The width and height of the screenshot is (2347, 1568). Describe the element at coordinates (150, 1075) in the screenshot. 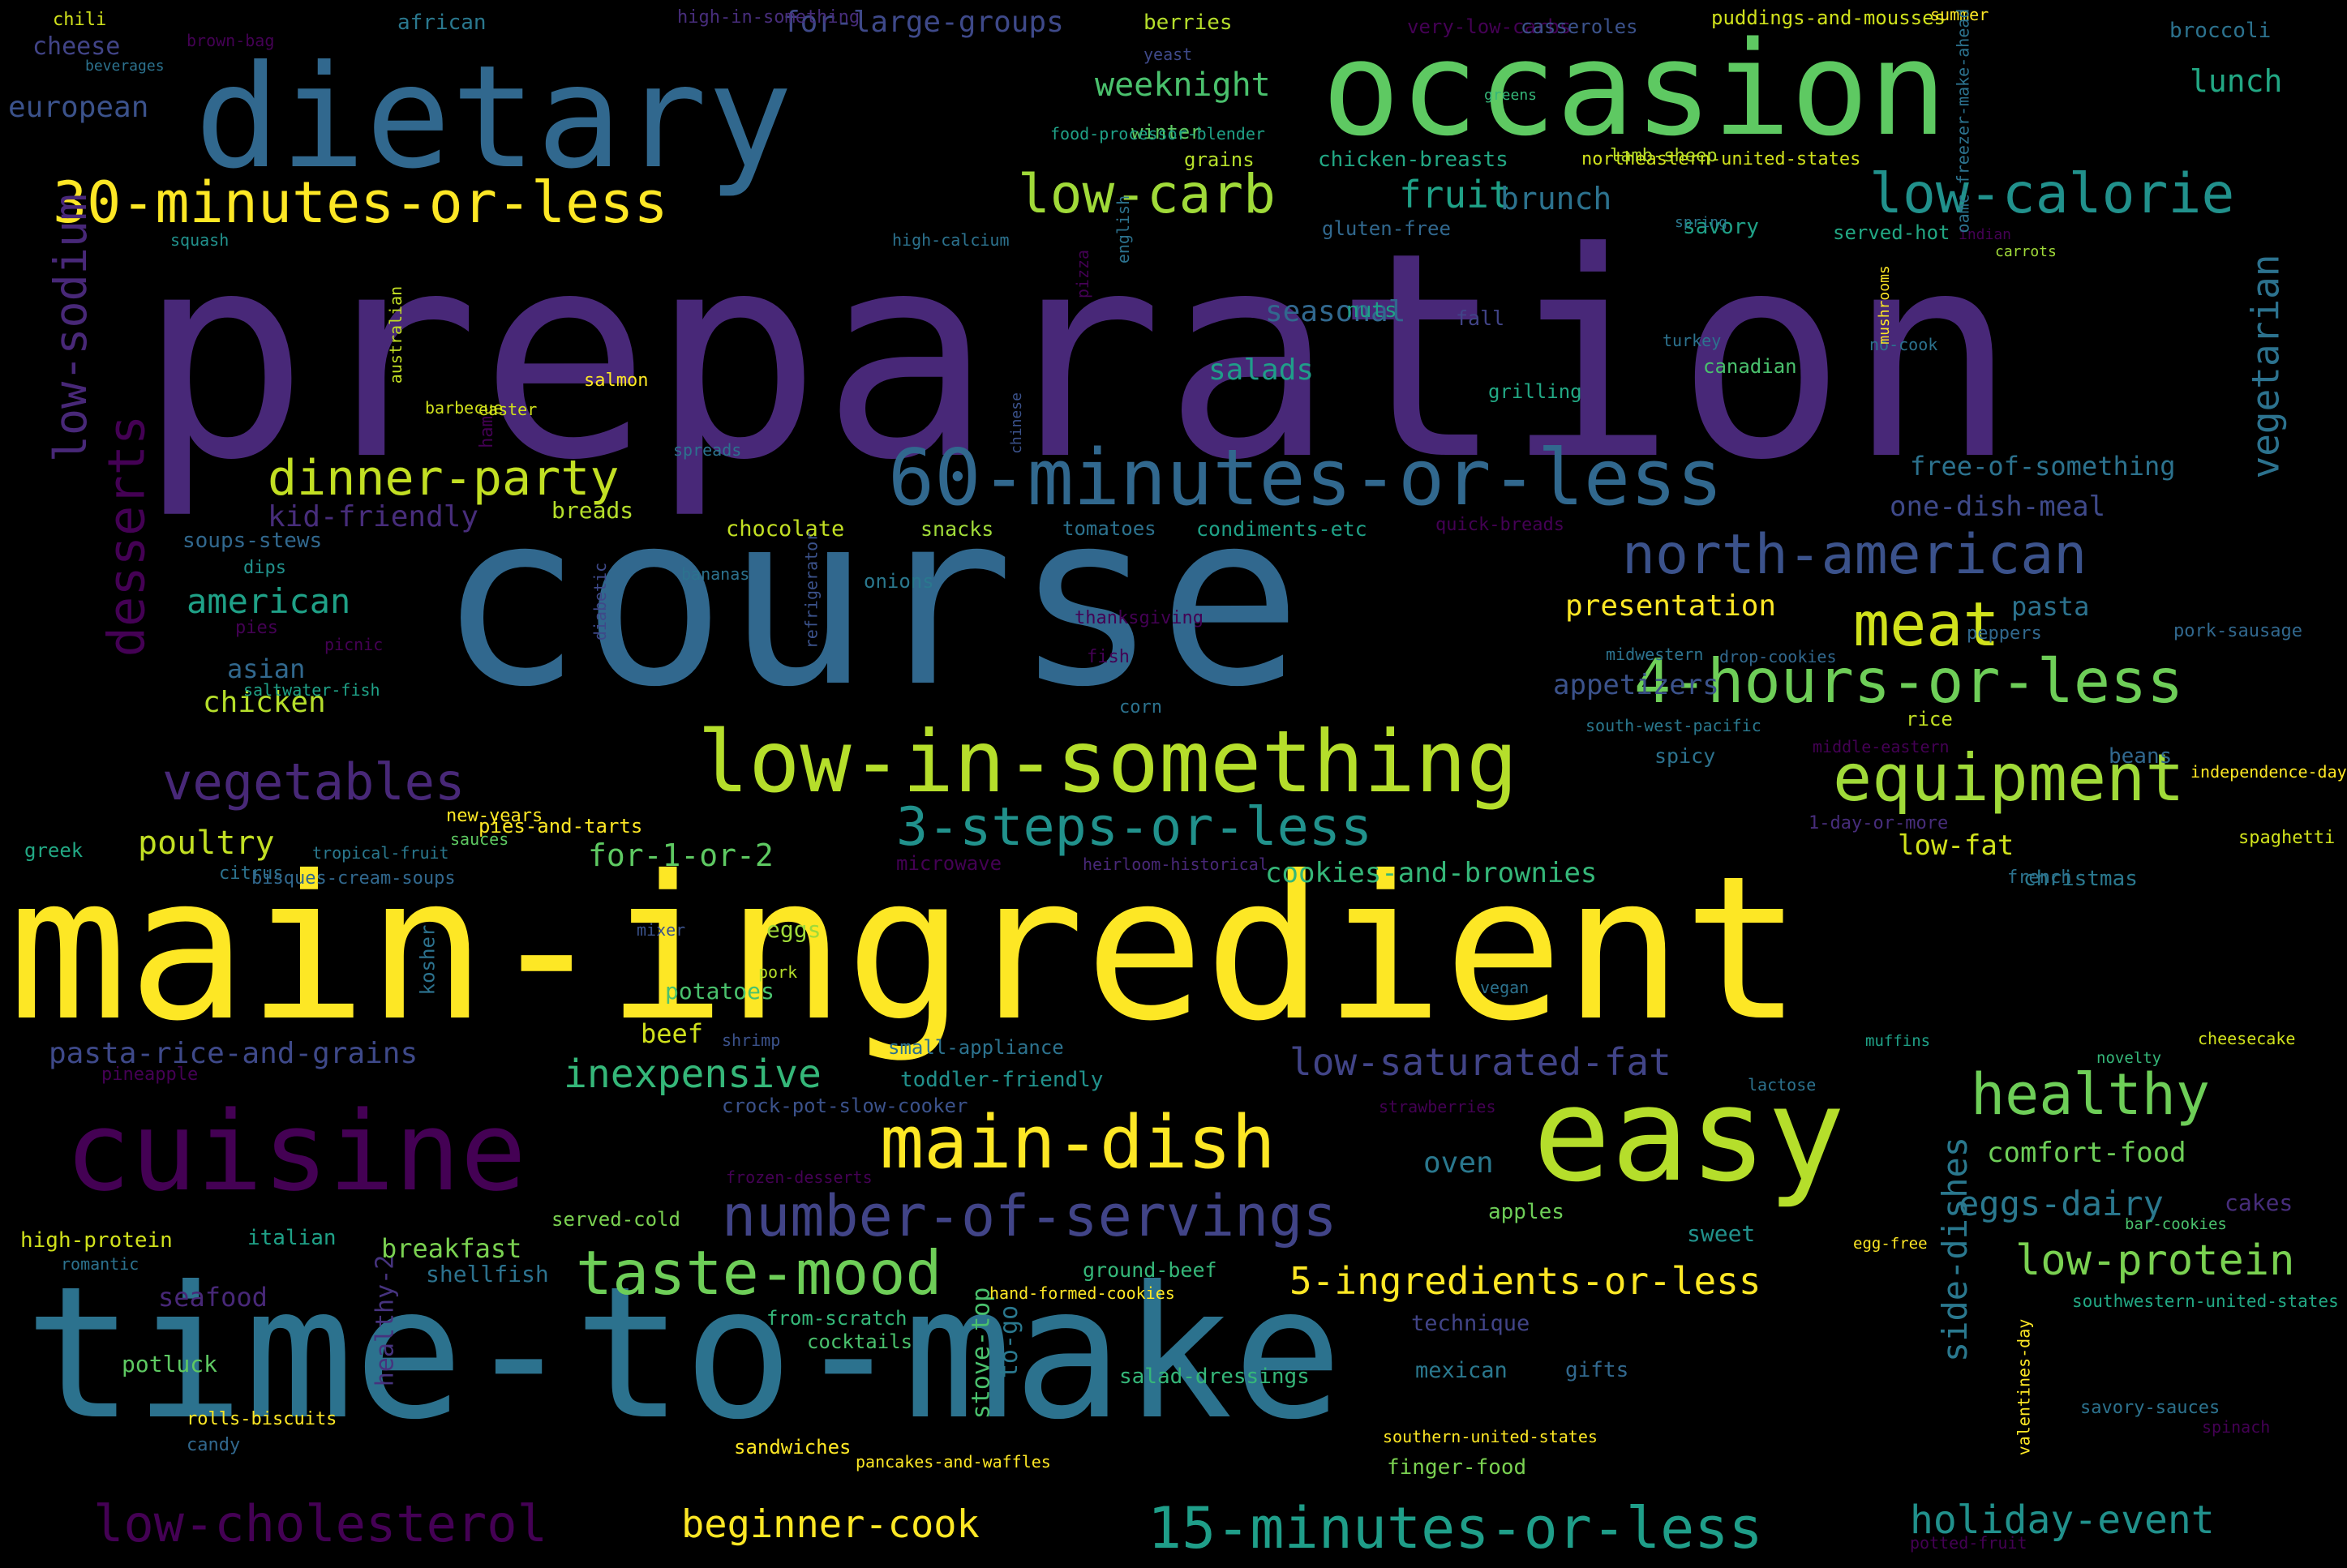

I see `word-152: pineapple` at that location.